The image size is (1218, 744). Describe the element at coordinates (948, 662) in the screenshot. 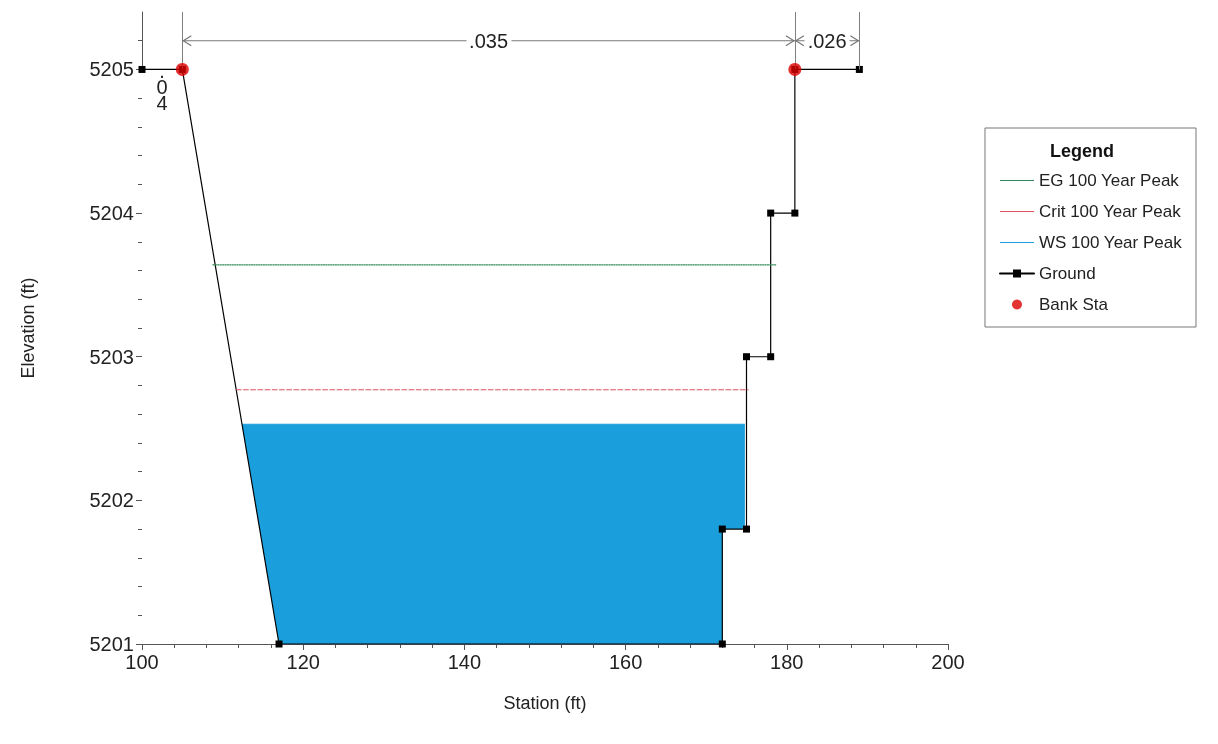

I see `x-tick-label: 200` at that location.